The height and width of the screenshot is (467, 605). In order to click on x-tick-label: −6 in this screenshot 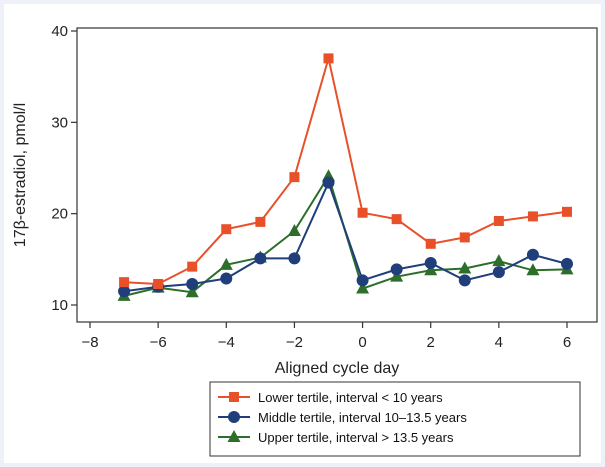, I will do `click(158, 342)`.